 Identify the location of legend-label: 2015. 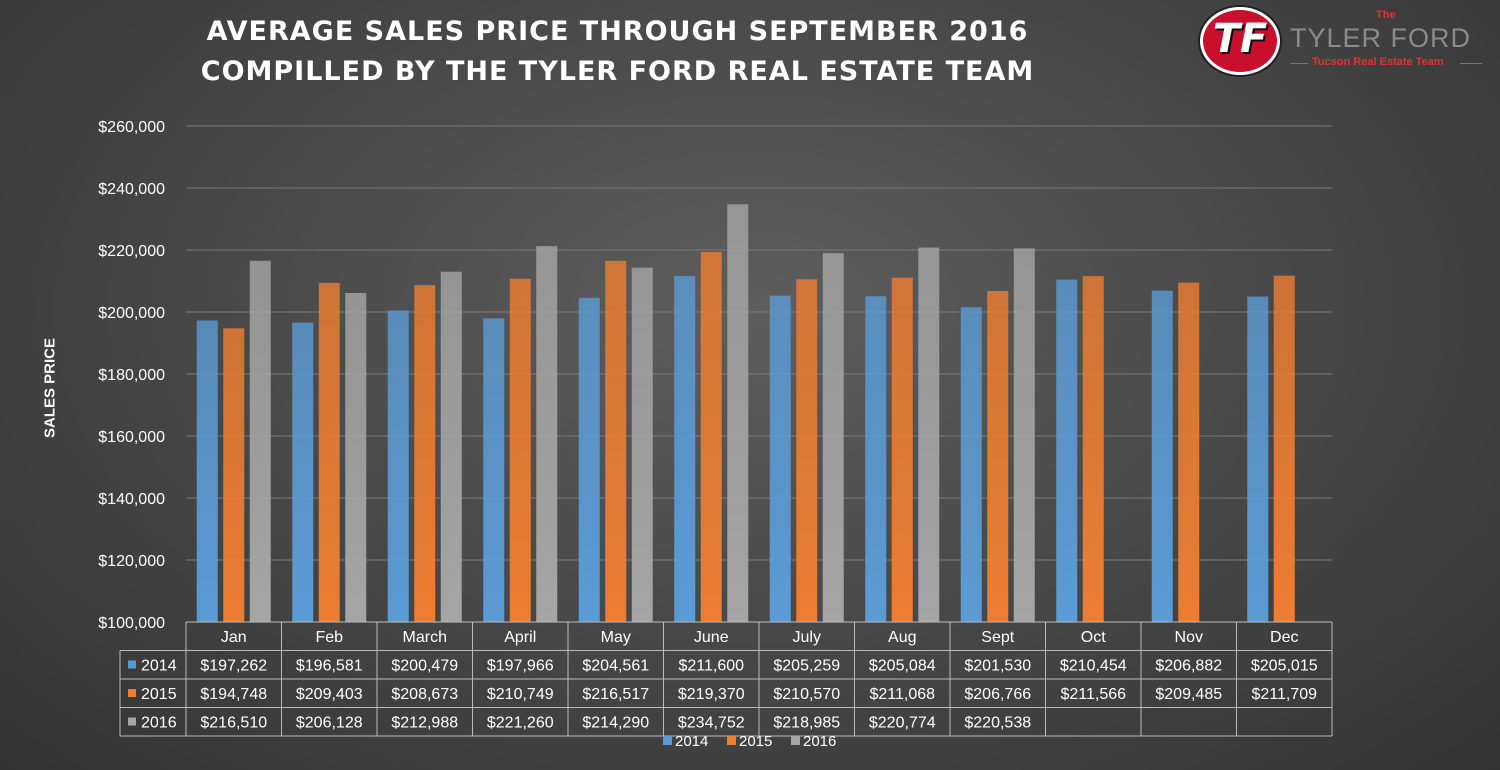
(755, 741).